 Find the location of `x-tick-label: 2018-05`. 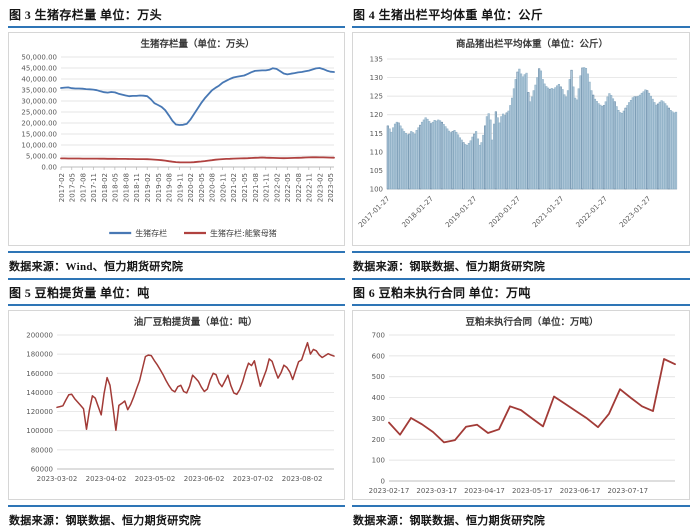

x-tick-label: 2018-05 is located at coordinates (116, 187).